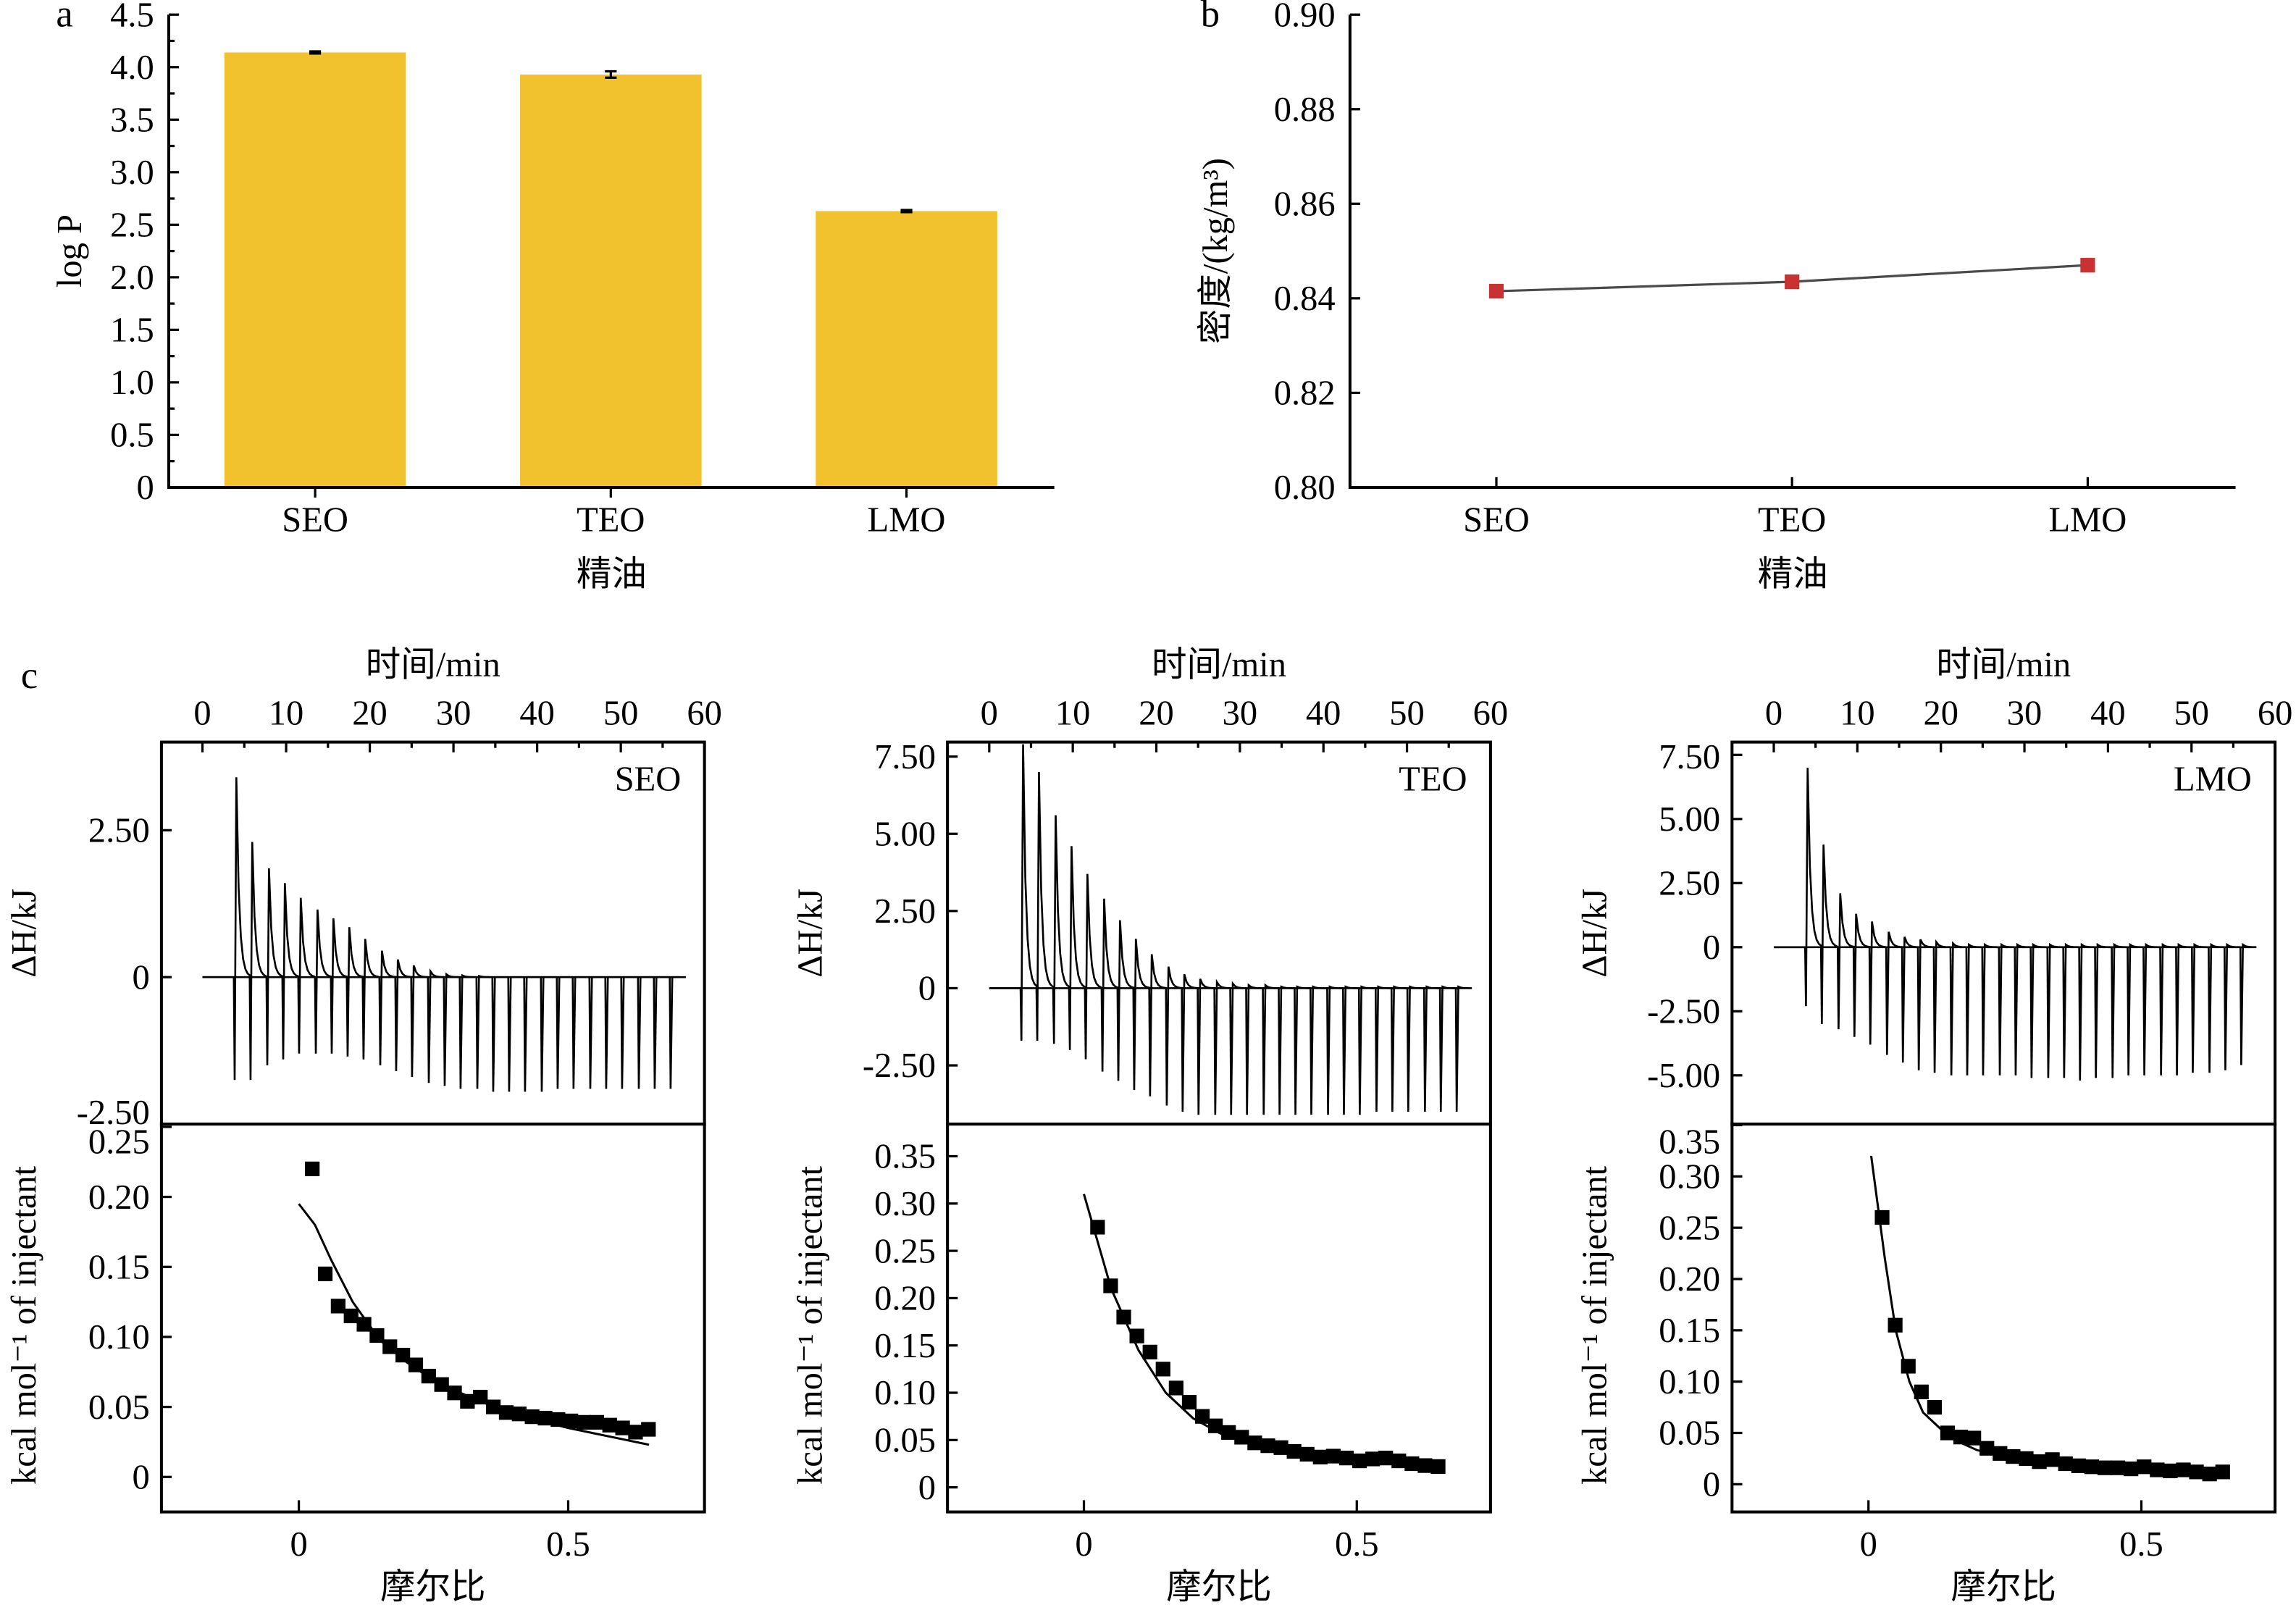 The height and width of the screenshot is (1610, 2296). I want to click on panel-label-a: a, so click(64, 17).